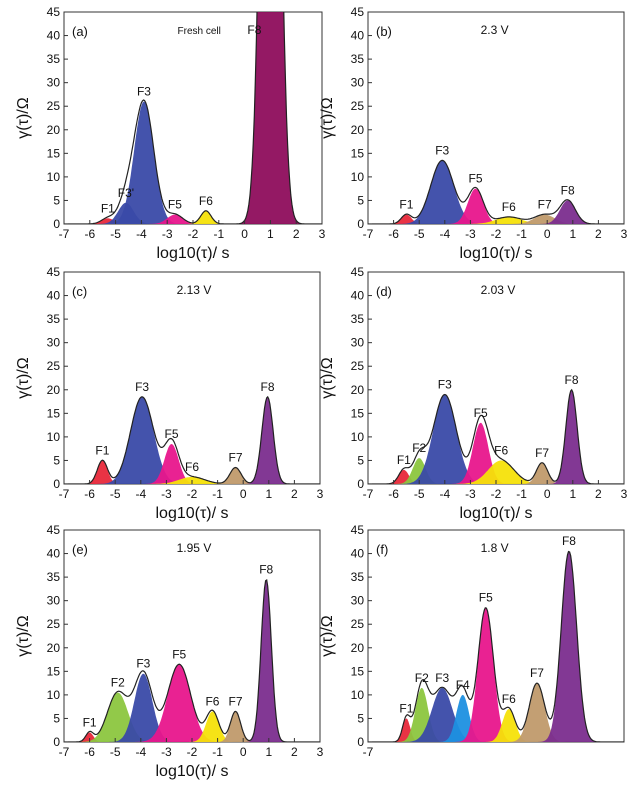 This screenshot has height=786, width=640. Describe the element at coordinates (89, 494) in the screenshot. I see `panel-c-xtick-label: -6` at that location.